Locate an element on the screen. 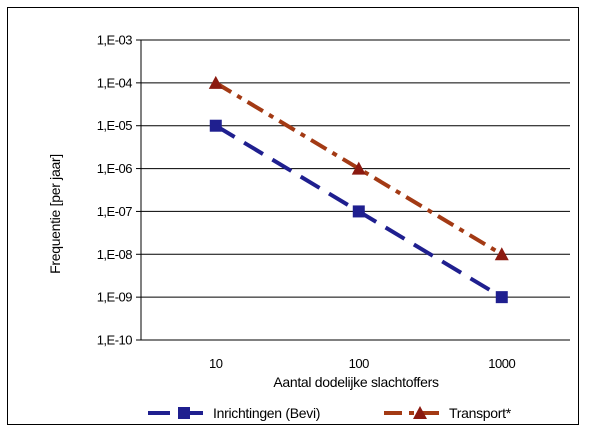 The width and height of the screenshot is (589, 432). y-tick-label: 1,E-03 is located at coordinates (115, 40).